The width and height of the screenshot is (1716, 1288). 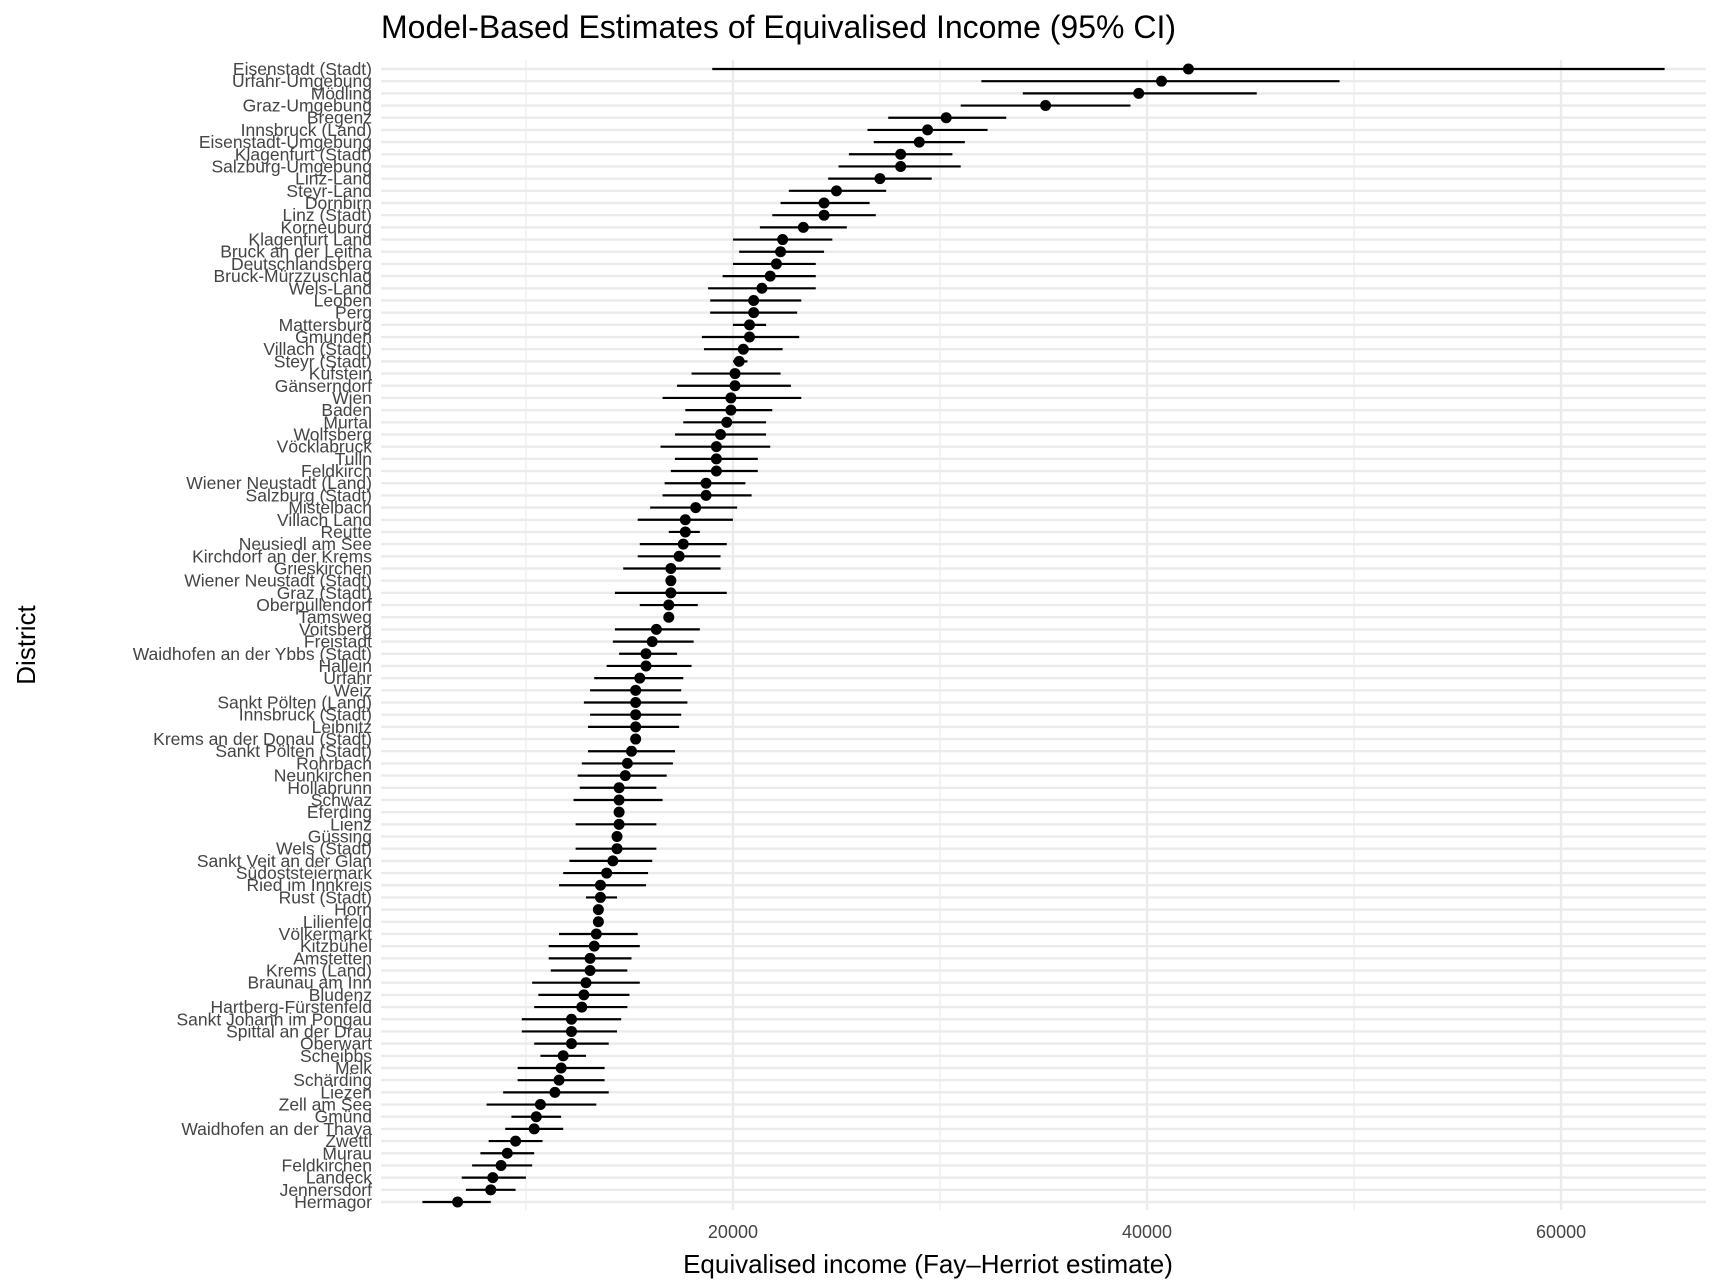 I want to click on y-tick-label: Salzburg (Stadt), so click(x=309, y=495).